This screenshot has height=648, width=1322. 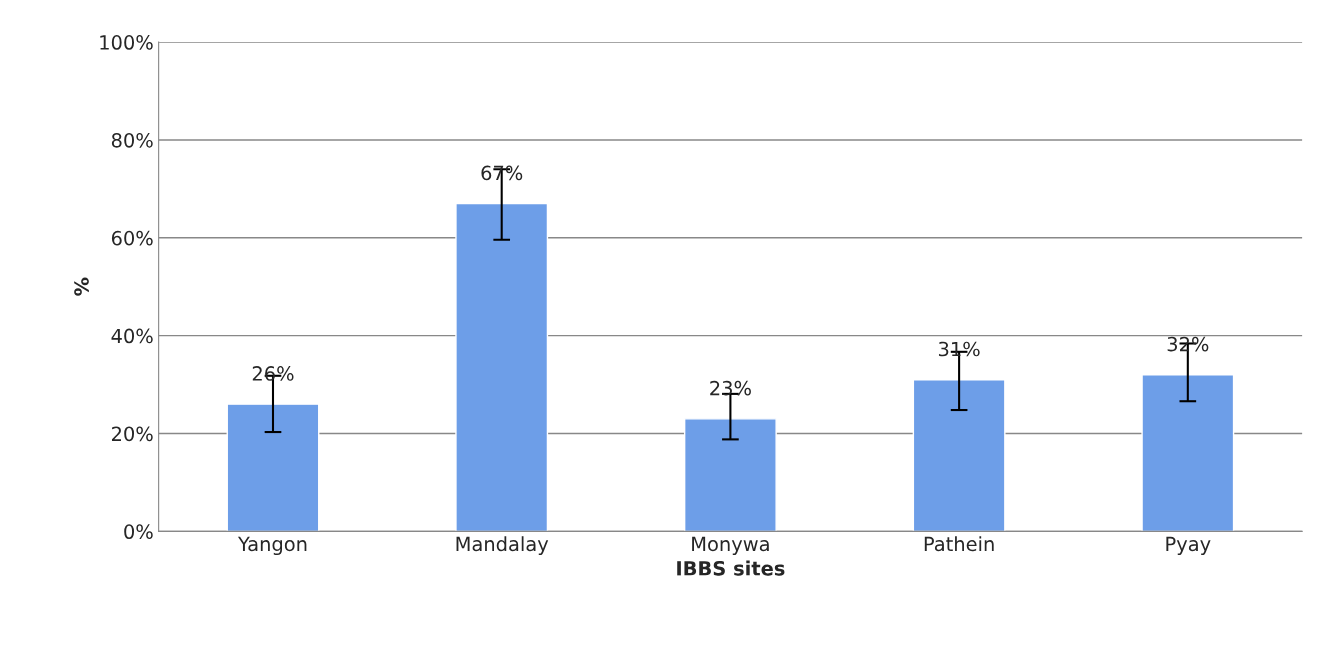 I want to click on y-tick-label: 20%, so click(x=132, y=434).